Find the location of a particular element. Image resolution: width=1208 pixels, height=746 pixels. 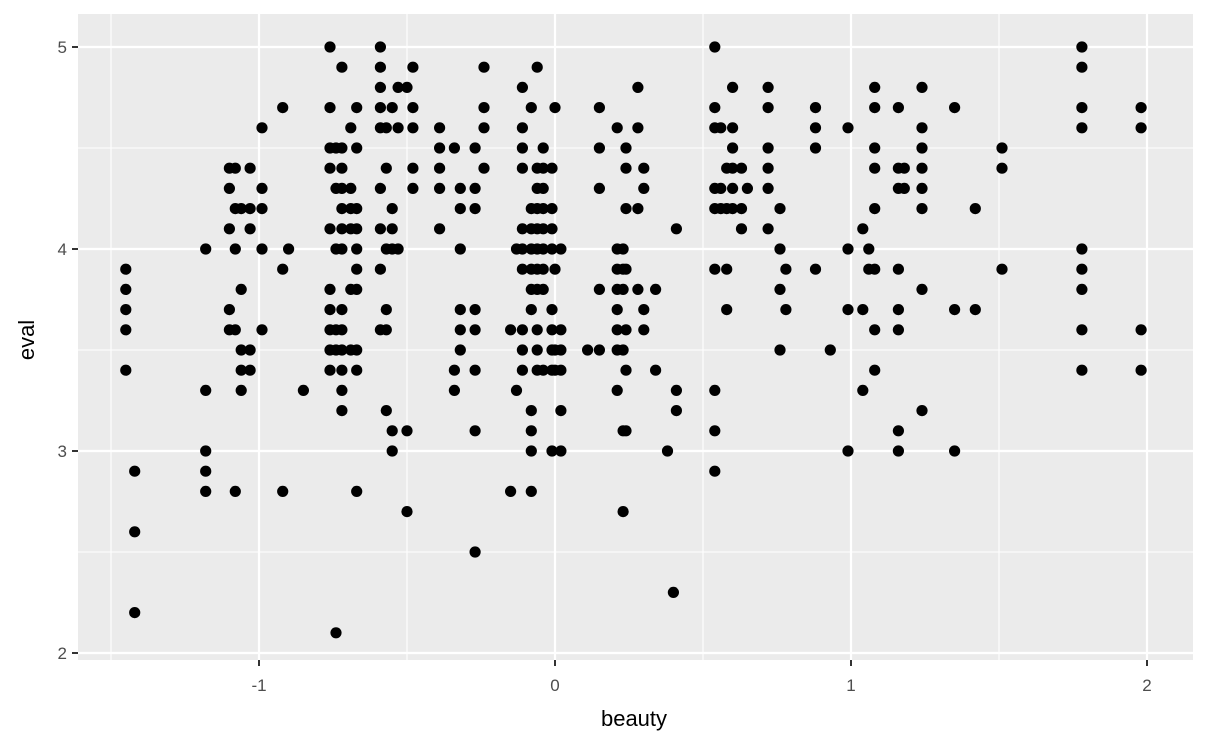

x-tick-label: 1 is located at coordinates (850, 685).